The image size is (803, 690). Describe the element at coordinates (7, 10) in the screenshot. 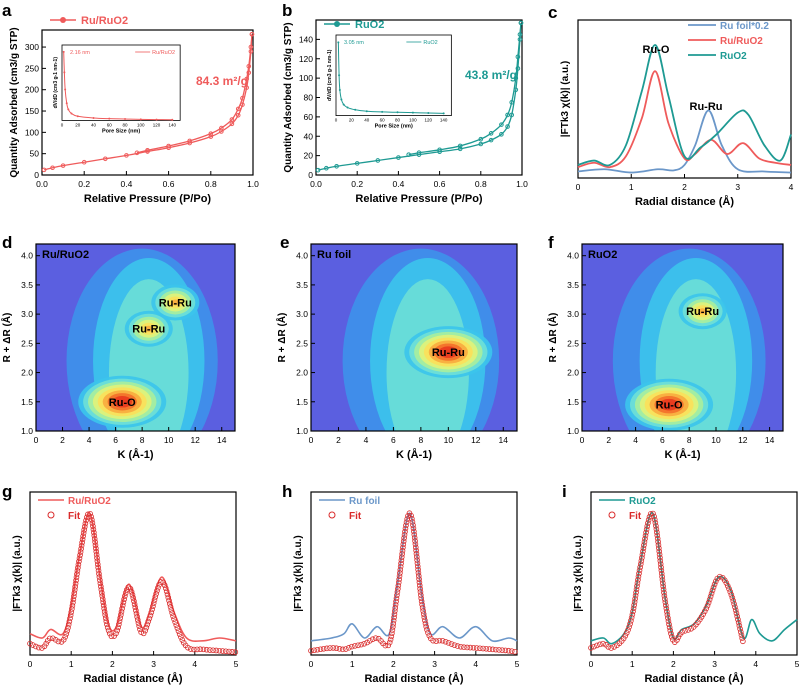

I see `panel-letter: a` at that location.